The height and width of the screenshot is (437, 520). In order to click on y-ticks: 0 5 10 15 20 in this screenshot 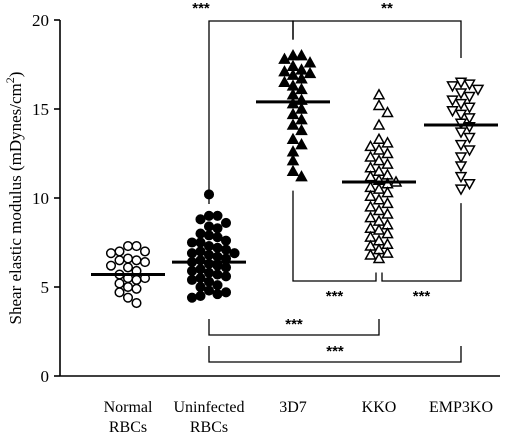, I will do `click(46, 198)`.